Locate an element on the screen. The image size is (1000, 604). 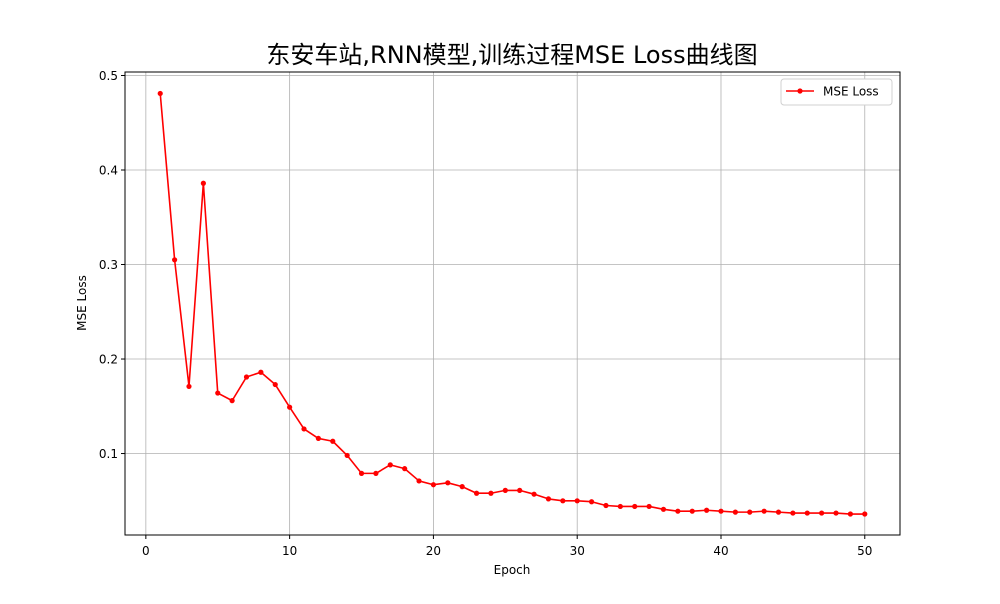
legend: MSE Loss is located at coordinates (836, 92).